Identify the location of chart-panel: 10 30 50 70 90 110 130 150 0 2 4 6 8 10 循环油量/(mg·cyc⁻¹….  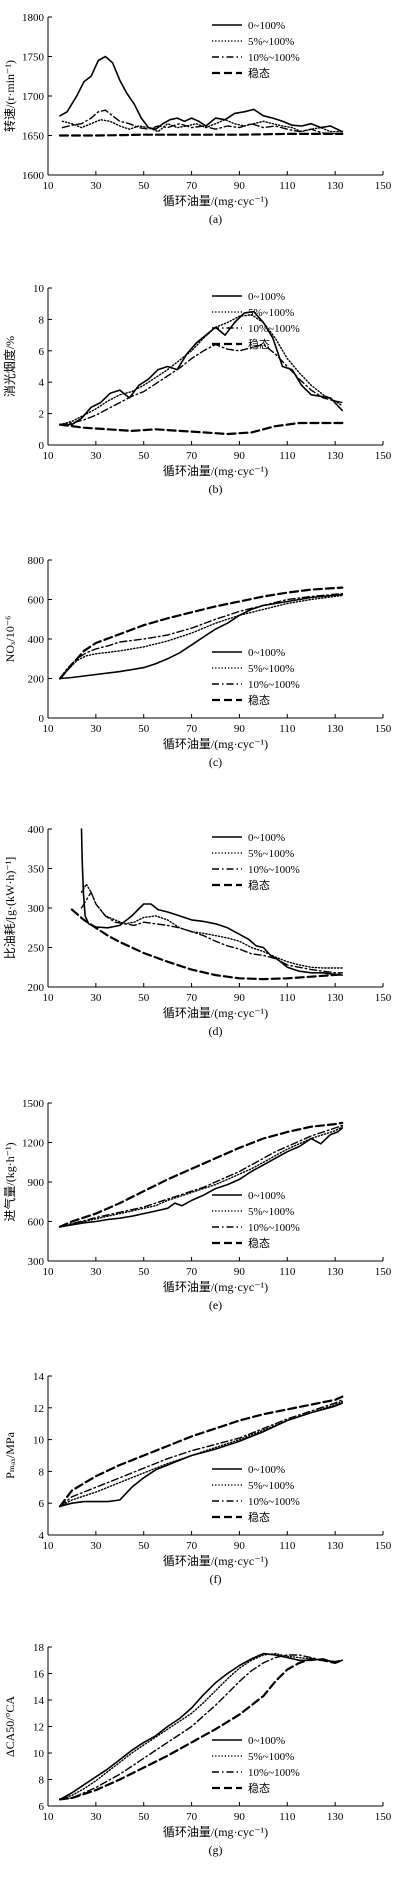
(197, 389).